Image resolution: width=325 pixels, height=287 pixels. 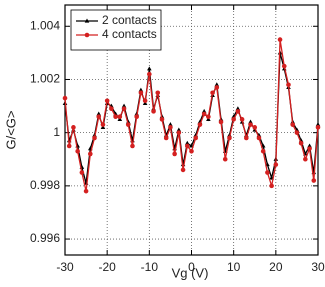 What do you see at coordinates (45, 25) in the screenshot?
I see `y-tick-label: 1.004` at bounding box center [45, 25].